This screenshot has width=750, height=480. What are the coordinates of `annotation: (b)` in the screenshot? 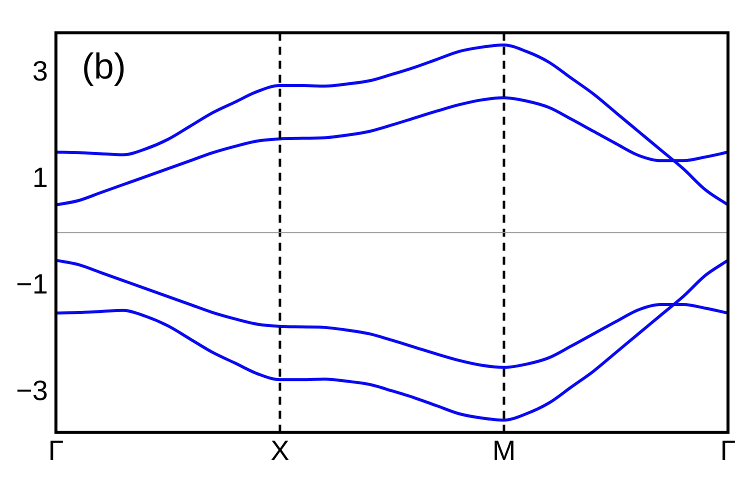 It's located at (104, 66).